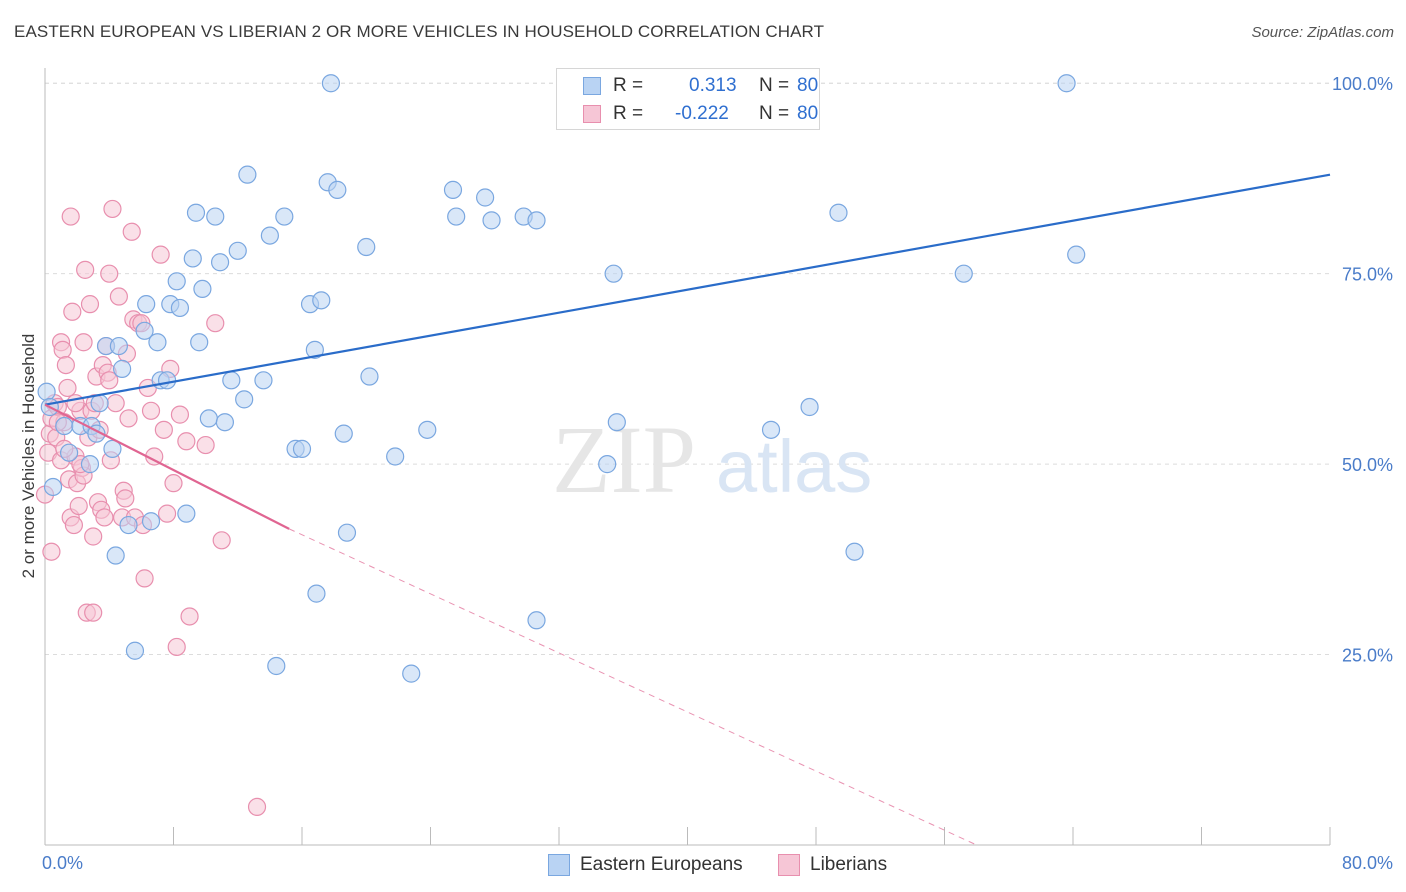 The height and width of the screenshot is (892, 1406). I want to click on legend-swatch-pink, so click(592, 114).